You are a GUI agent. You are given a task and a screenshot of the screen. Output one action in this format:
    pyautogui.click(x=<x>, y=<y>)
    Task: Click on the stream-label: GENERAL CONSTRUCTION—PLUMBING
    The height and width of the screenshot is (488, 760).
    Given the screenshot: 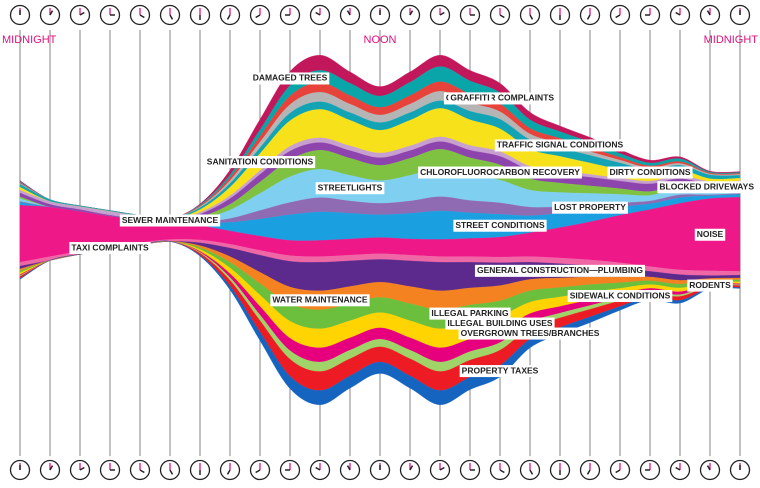 What is the action you would take?
    pyautogui.click(x=560, y=270)
    